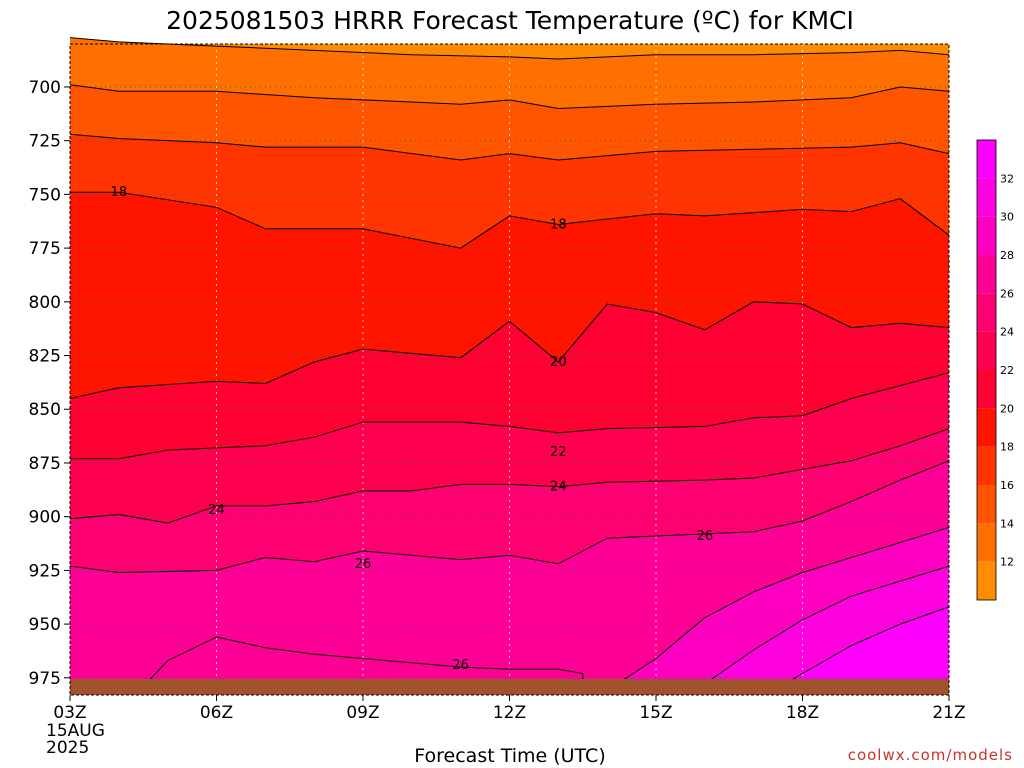  I want to click on colorbar-frame, so click(986, 370).